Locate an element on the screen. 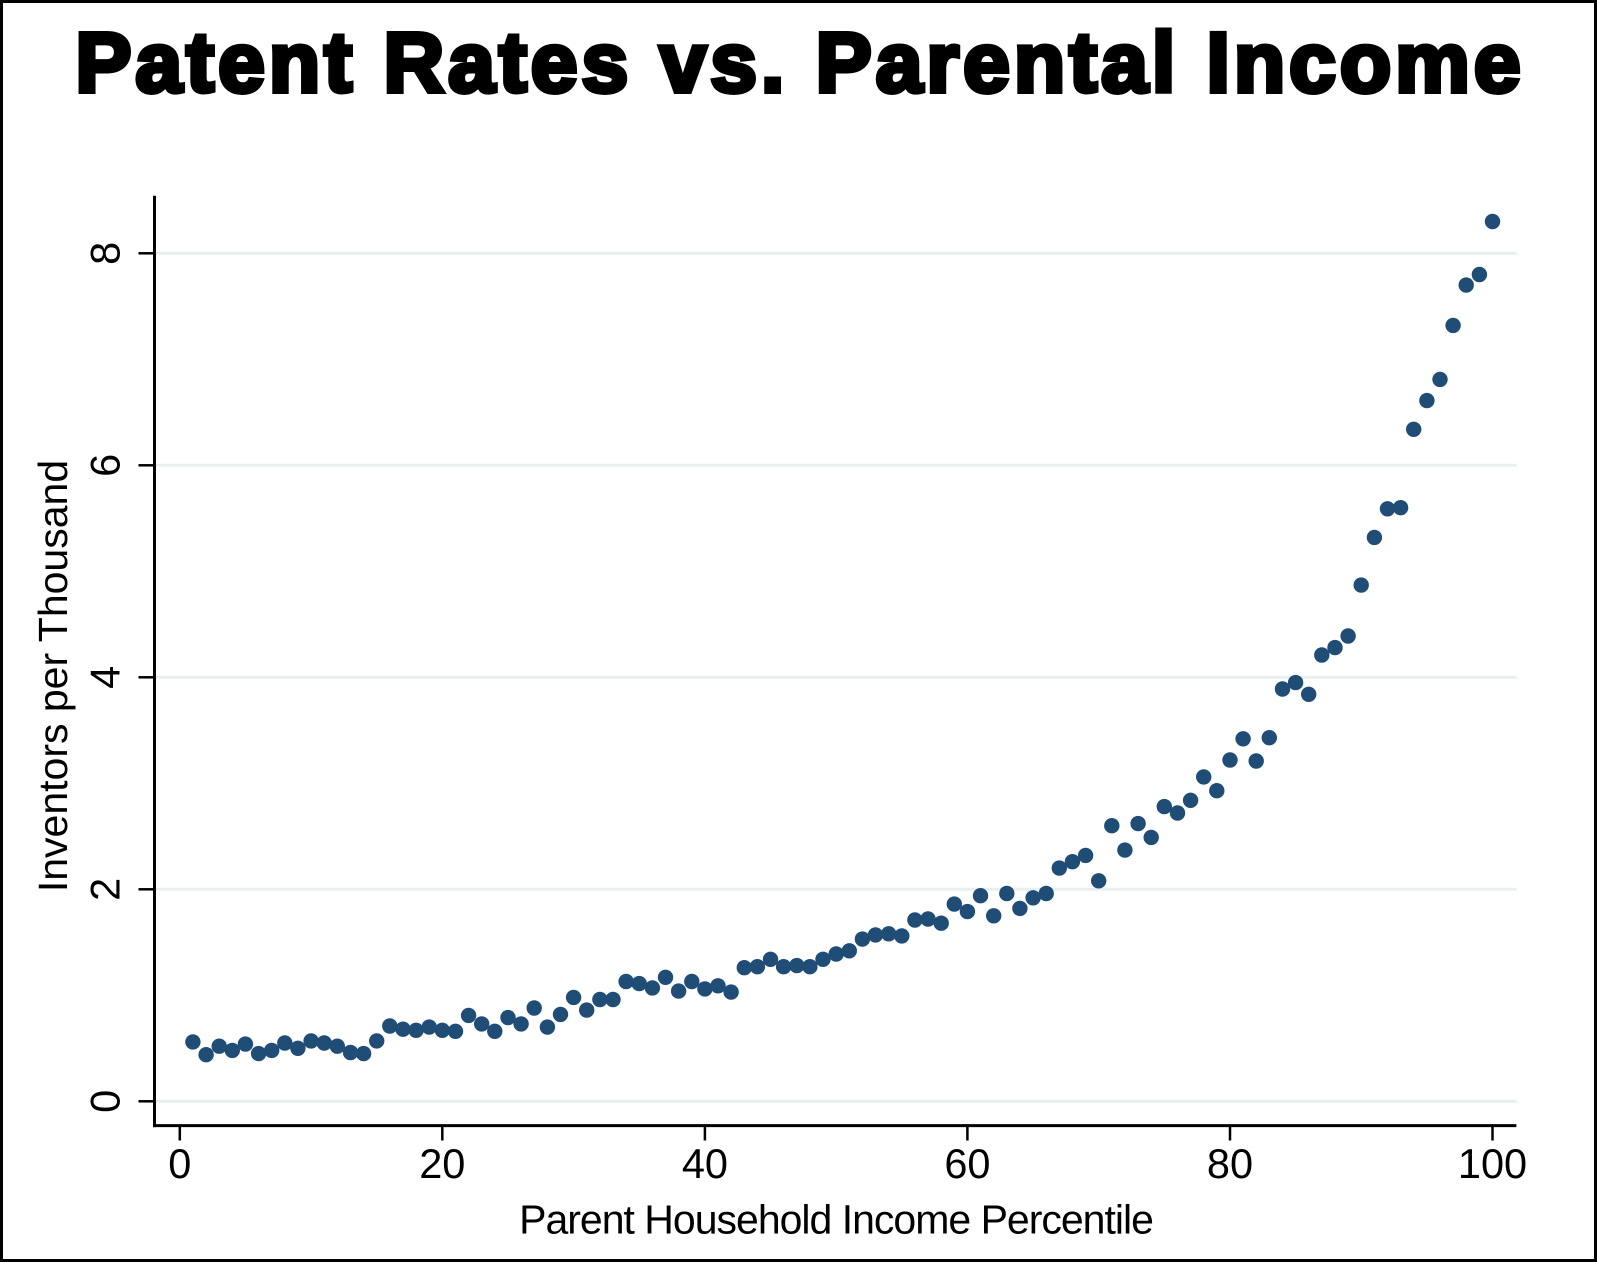  svg-text: 40 is located at coordinates (705, 1163).